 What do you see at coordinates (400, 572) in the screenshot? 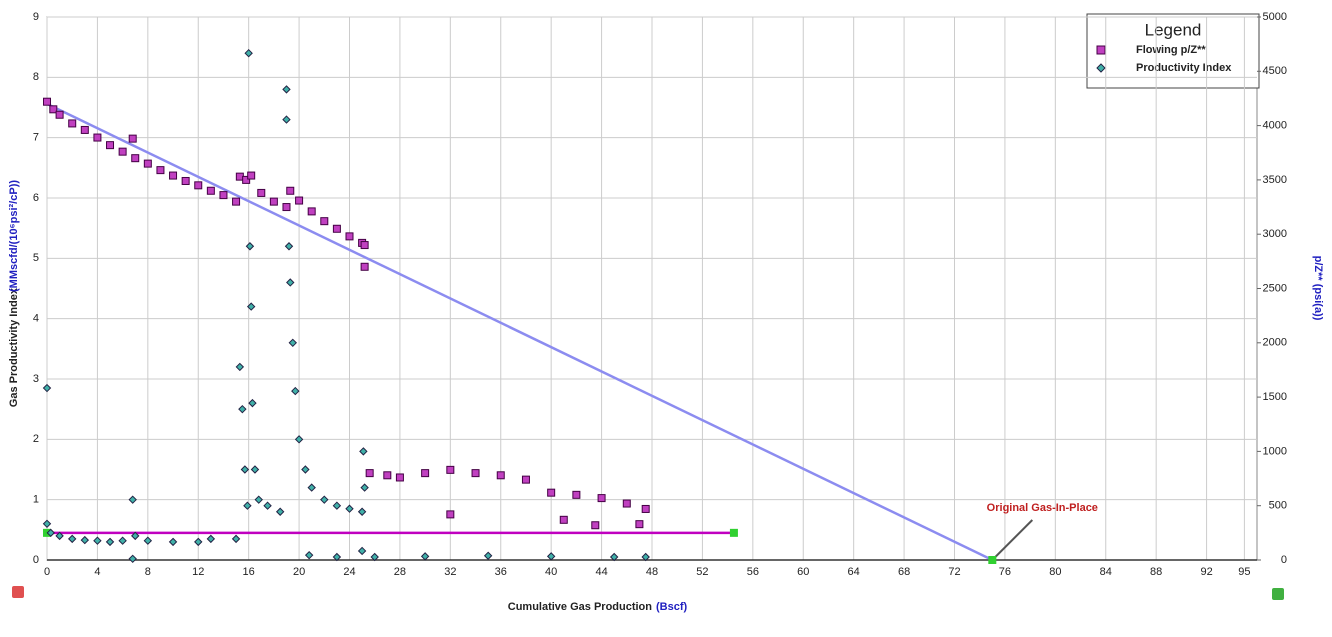
I see `x-tick-label: 28` at bounding box center [400, 572].